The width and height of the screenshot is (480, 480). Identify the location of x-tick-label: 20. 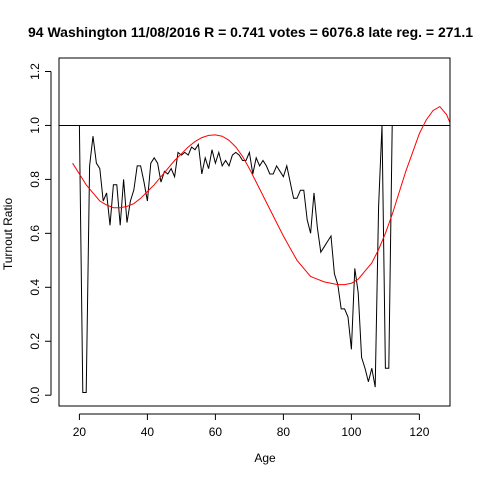
(80, 432).